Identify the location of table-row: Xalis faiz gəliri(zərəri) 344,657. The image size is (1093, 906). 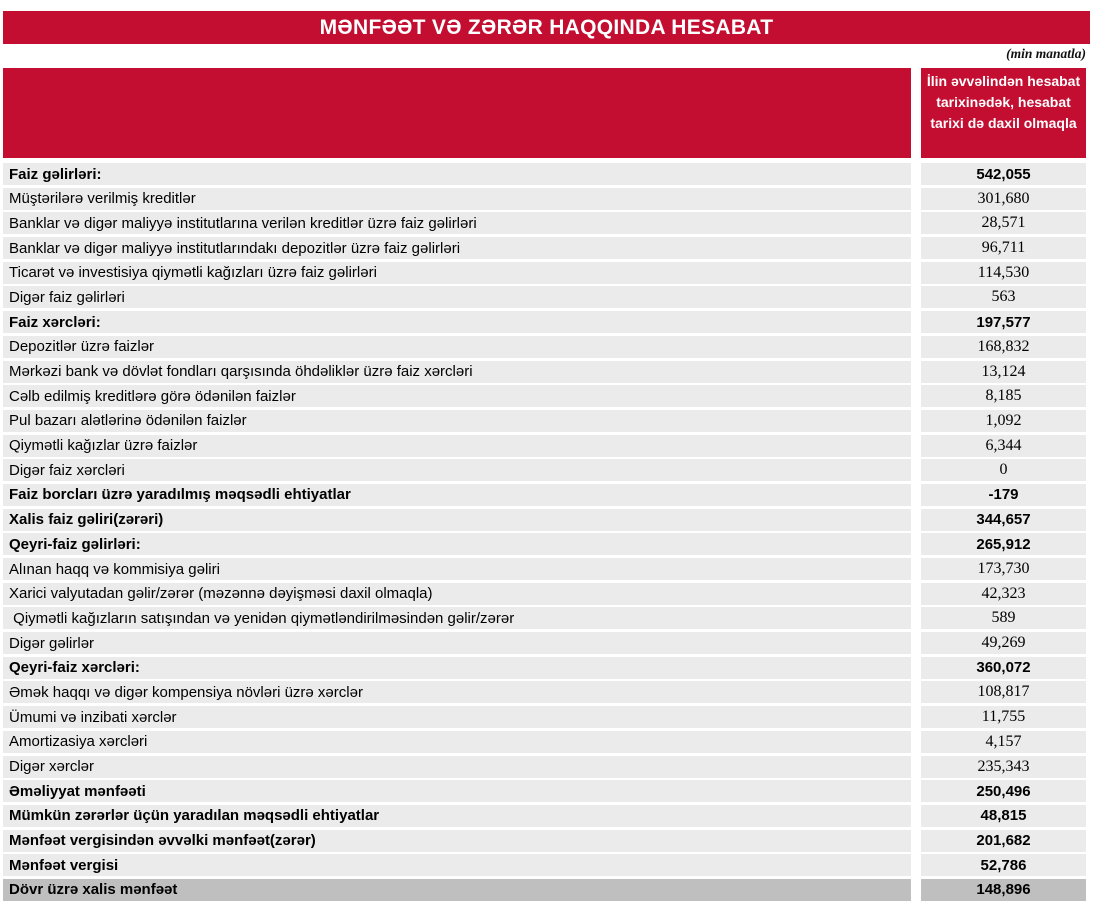
(544, 519).